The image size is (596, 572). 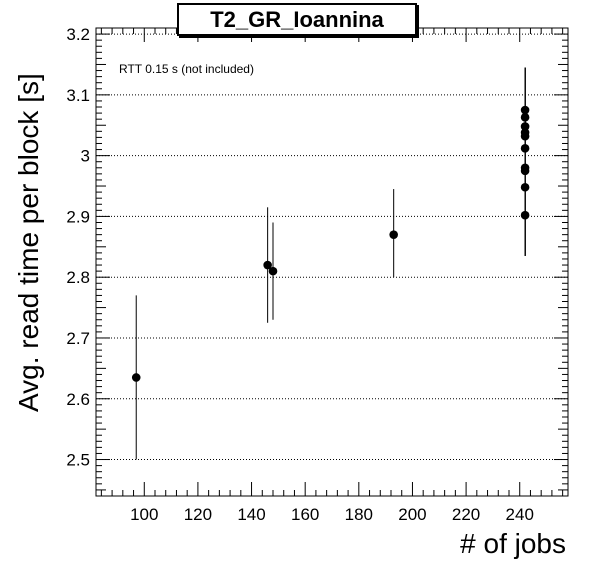 What do you see at coordinates (513, 543) in the screenshot?
I see `x-axis-label: # of jobs` at bounding box center [513, 543].